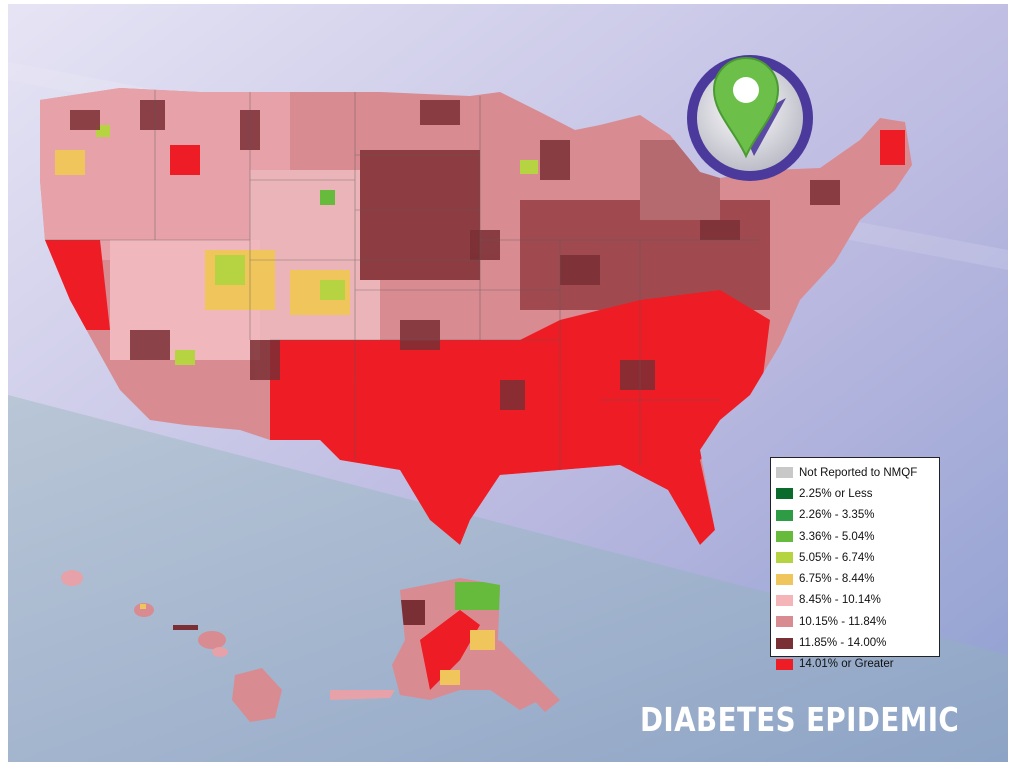 Image resolution: width=1024 pixels, height=774 pixels. I want to click on location-pin-logo, so click(750, 118).